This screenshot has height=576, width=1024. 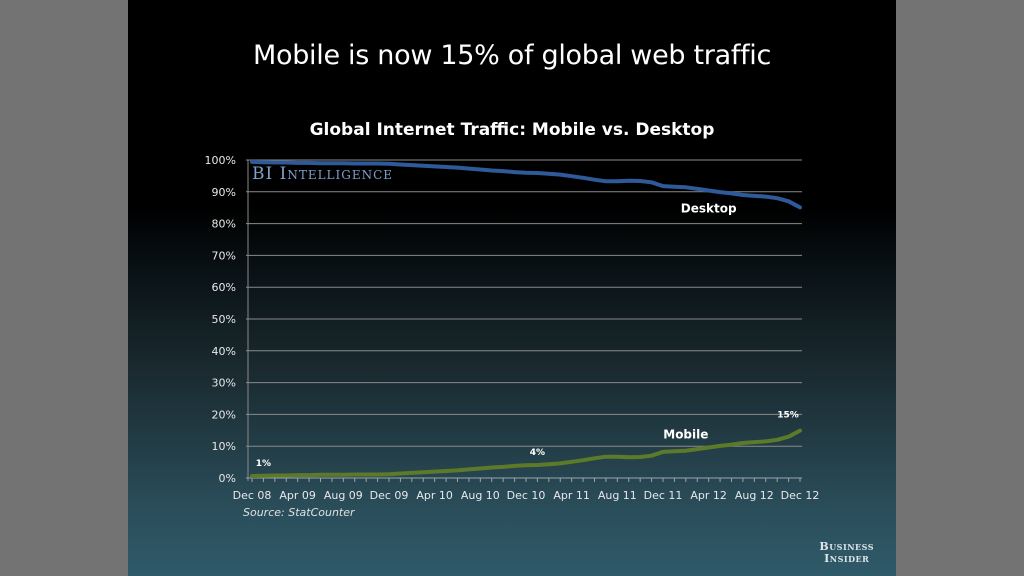 What do you see at coordinates (224, 446) in the screenshot?
I see `y-tick-label: 10%` at bounding box center [224, 446].